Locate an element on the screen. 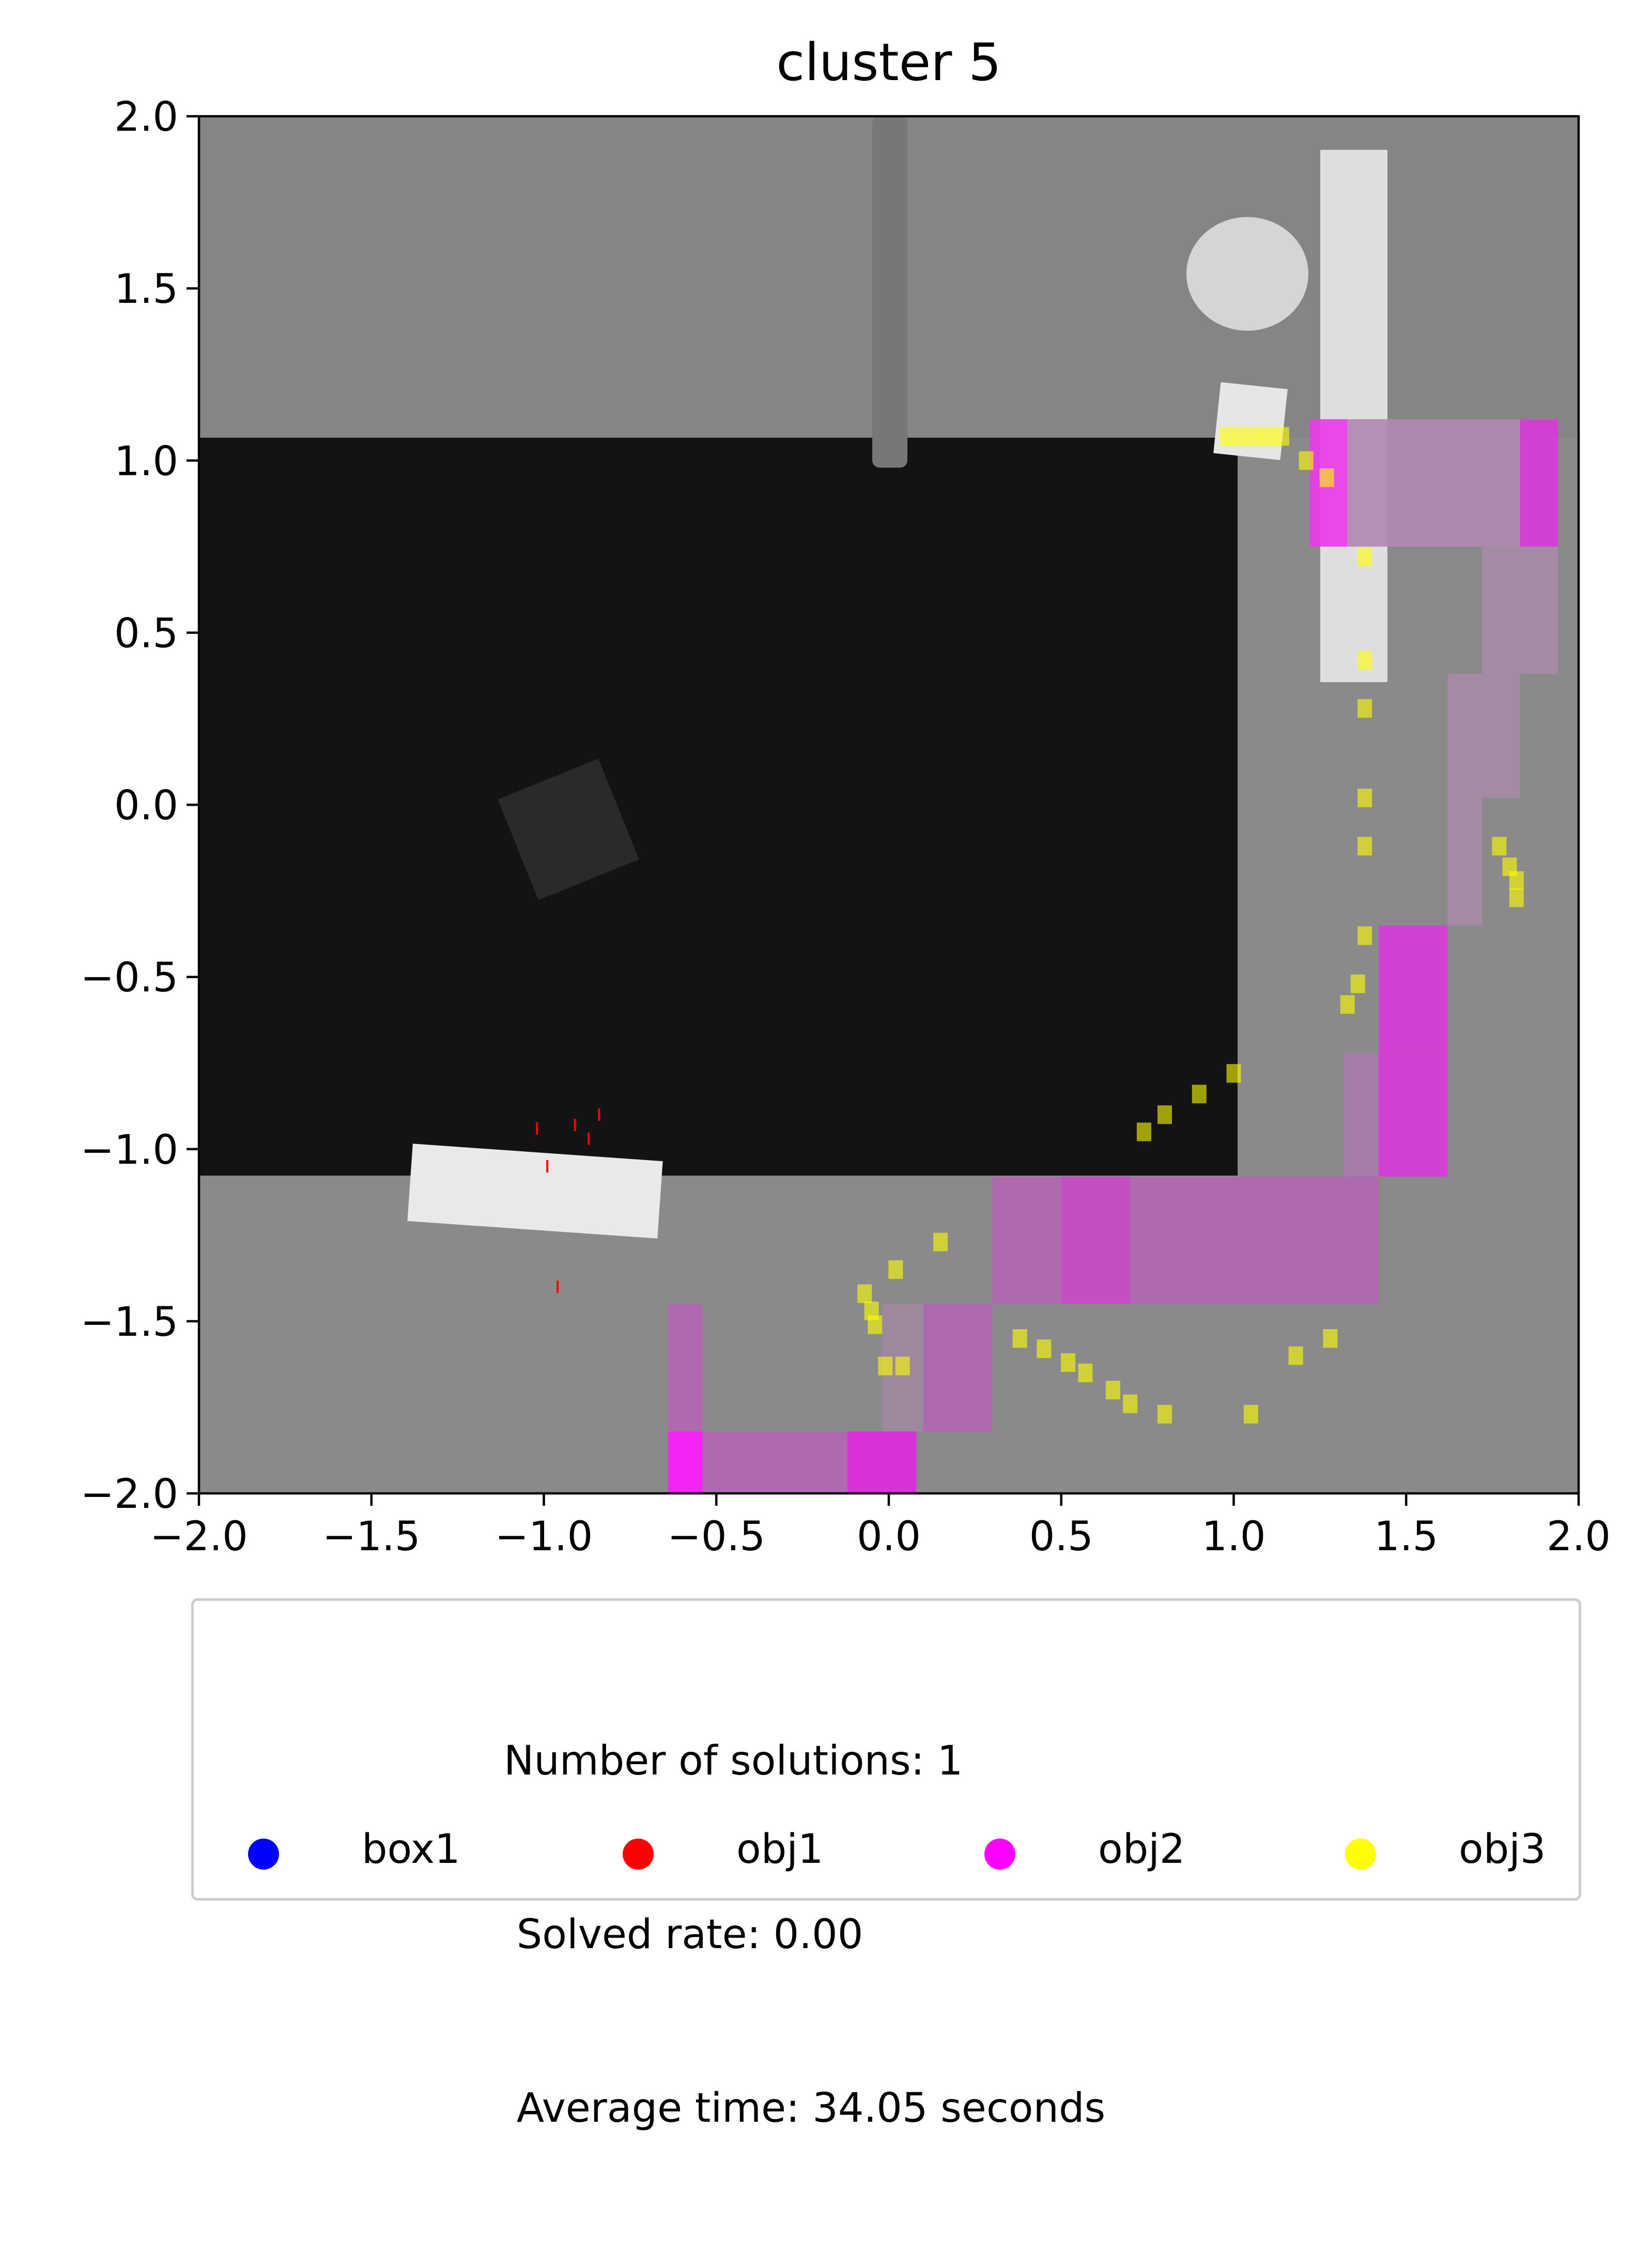 The height and width of the screenshot is (2253, 1652). y-tick-label: 2.0 is located at coordinates (146, 118).